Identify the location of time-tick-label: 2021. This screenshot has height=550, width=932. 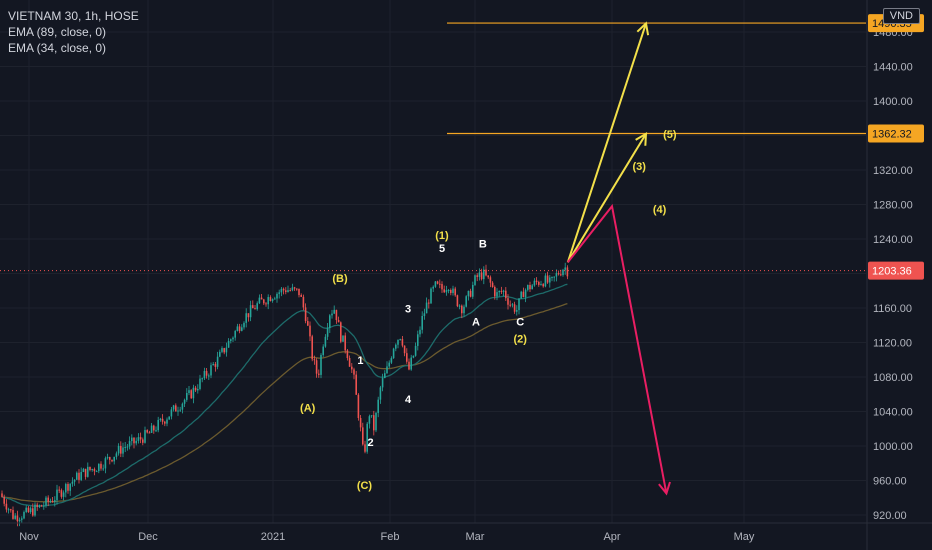
(273, 537).